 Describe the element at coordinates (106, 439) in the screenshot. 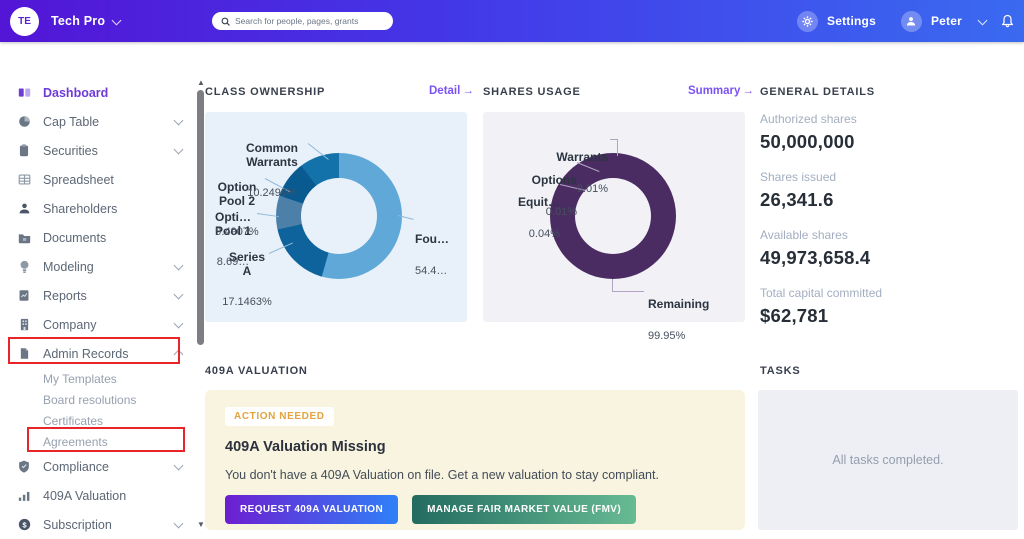

I see `annotation-box-agreements` at that location.